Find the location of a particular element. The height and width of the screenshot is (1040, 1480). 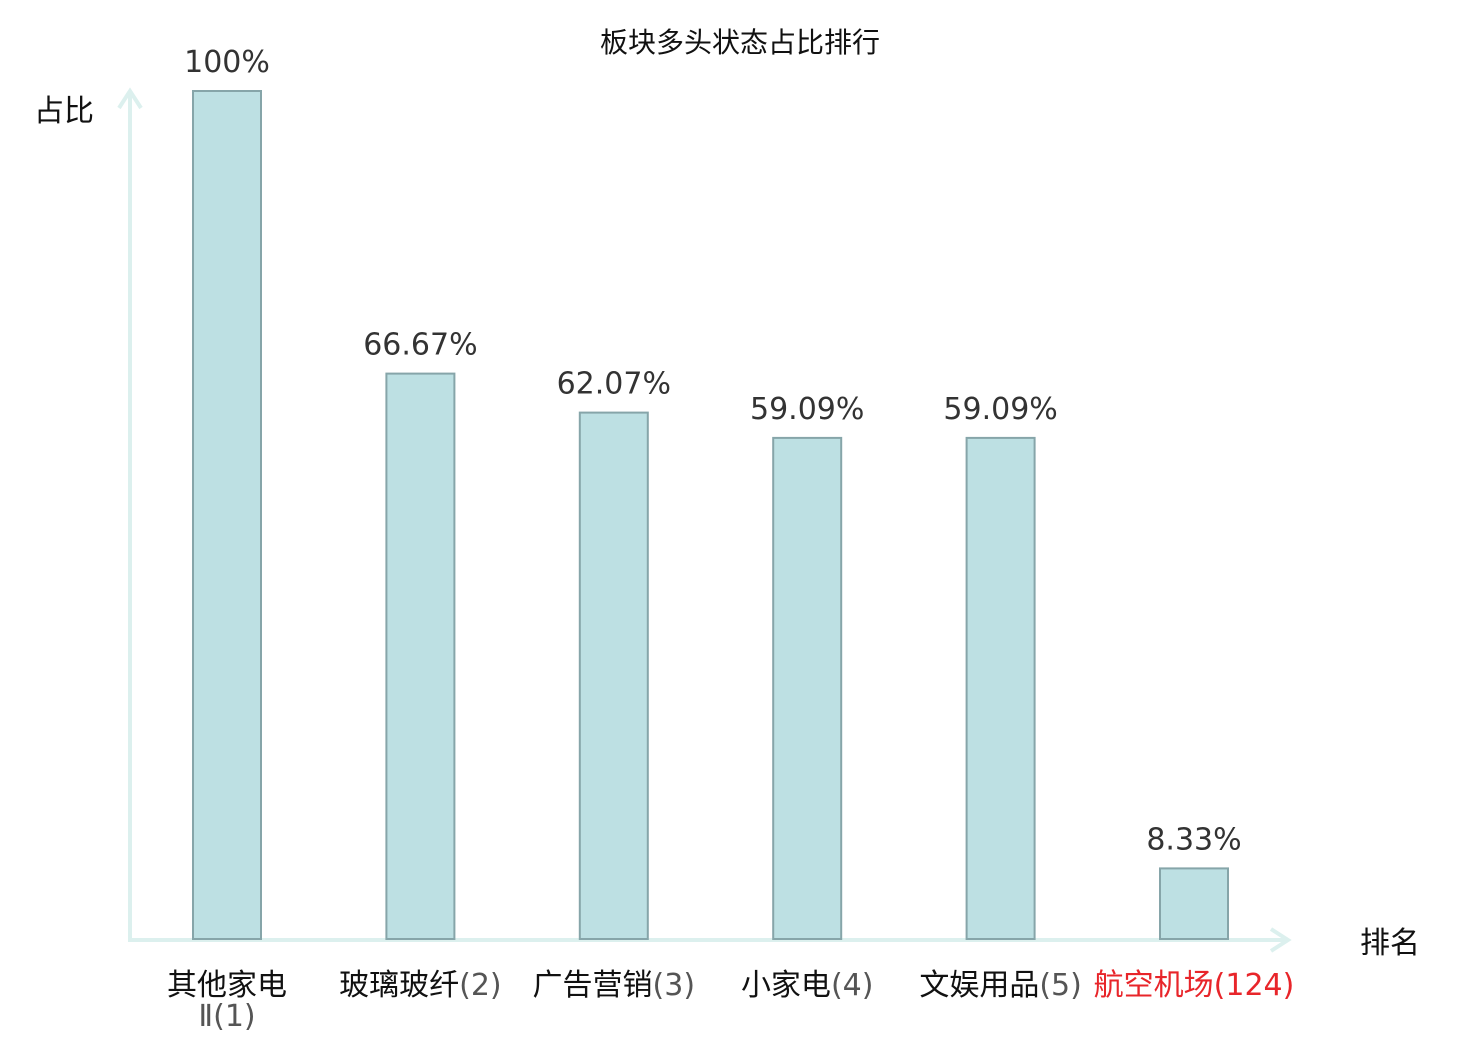

category-rank: (5) is located at coordinates (1060, 985).